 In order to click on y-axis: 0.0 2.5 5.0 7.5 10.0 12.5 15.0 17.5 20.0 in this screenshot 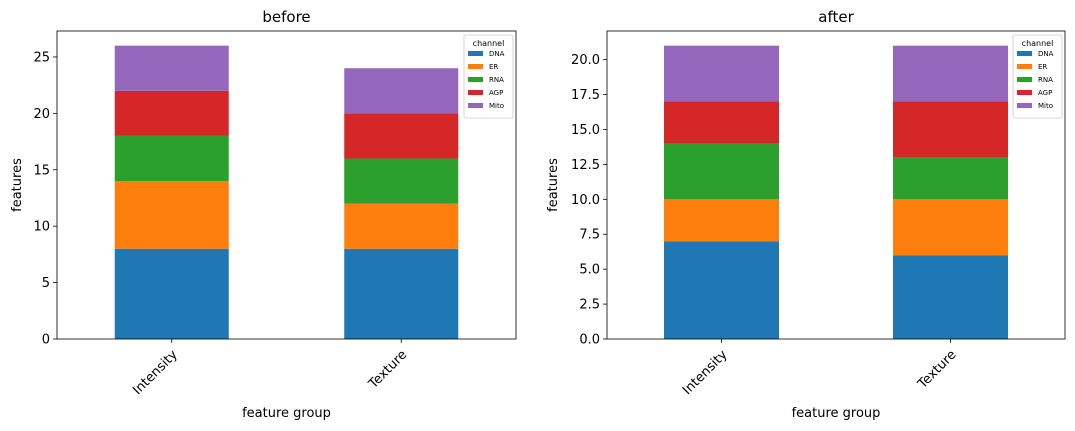, I will do `click(589, 200)`.